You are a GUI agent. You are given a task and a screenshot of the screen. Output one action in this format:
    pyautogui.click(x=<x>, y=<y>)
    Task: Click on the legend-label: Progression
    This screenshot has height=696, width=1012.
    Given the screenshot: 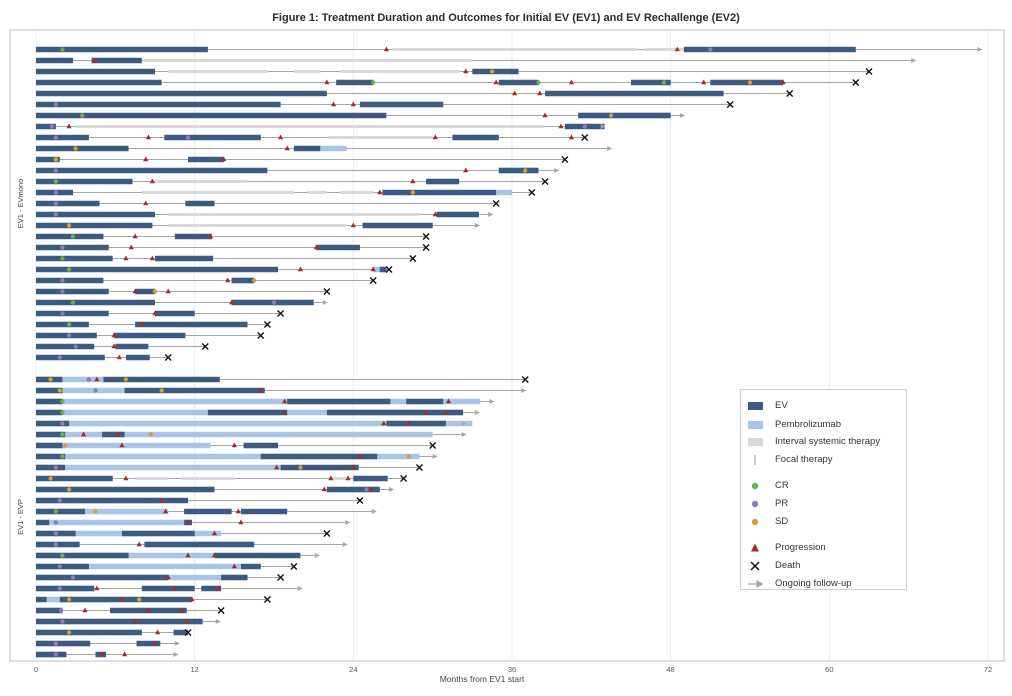 What is the action you would take?
    pyautogui.click(x=800, y=547)
    